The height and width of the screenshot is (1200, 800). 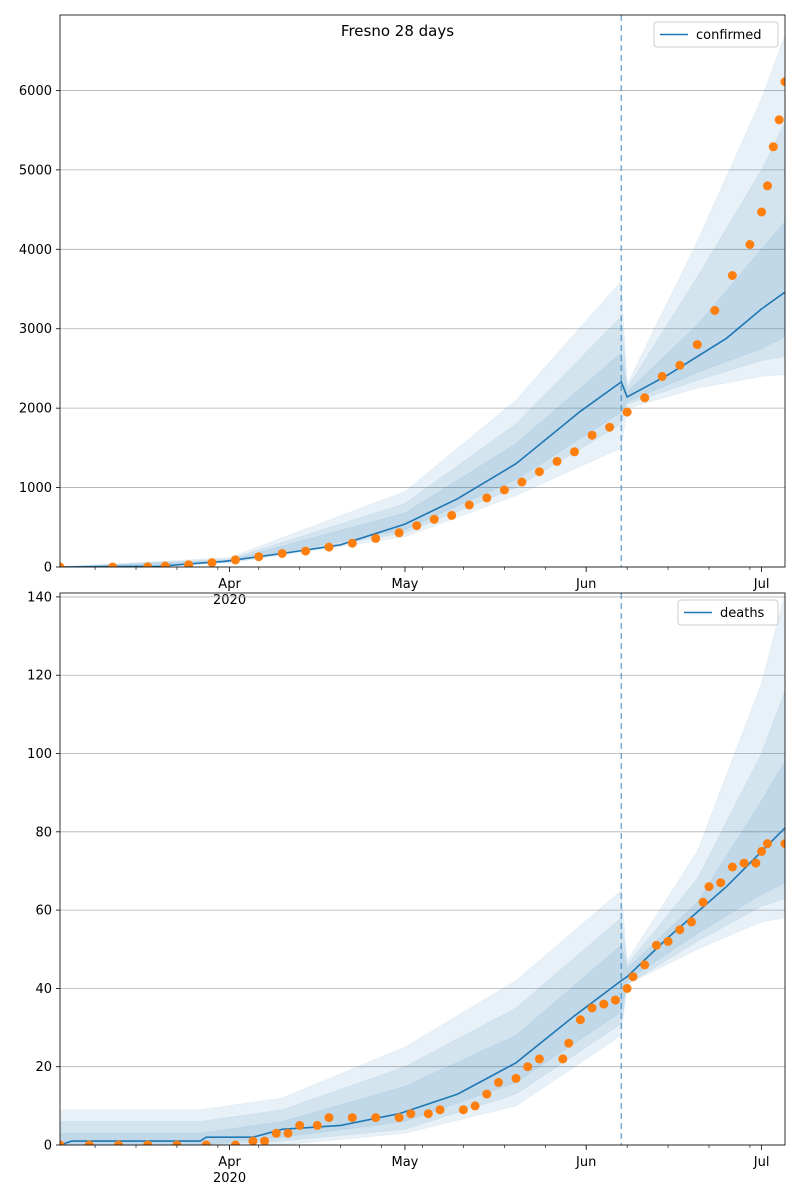 I want to click on y-tick-label: 120, so click(x=39, y=676).